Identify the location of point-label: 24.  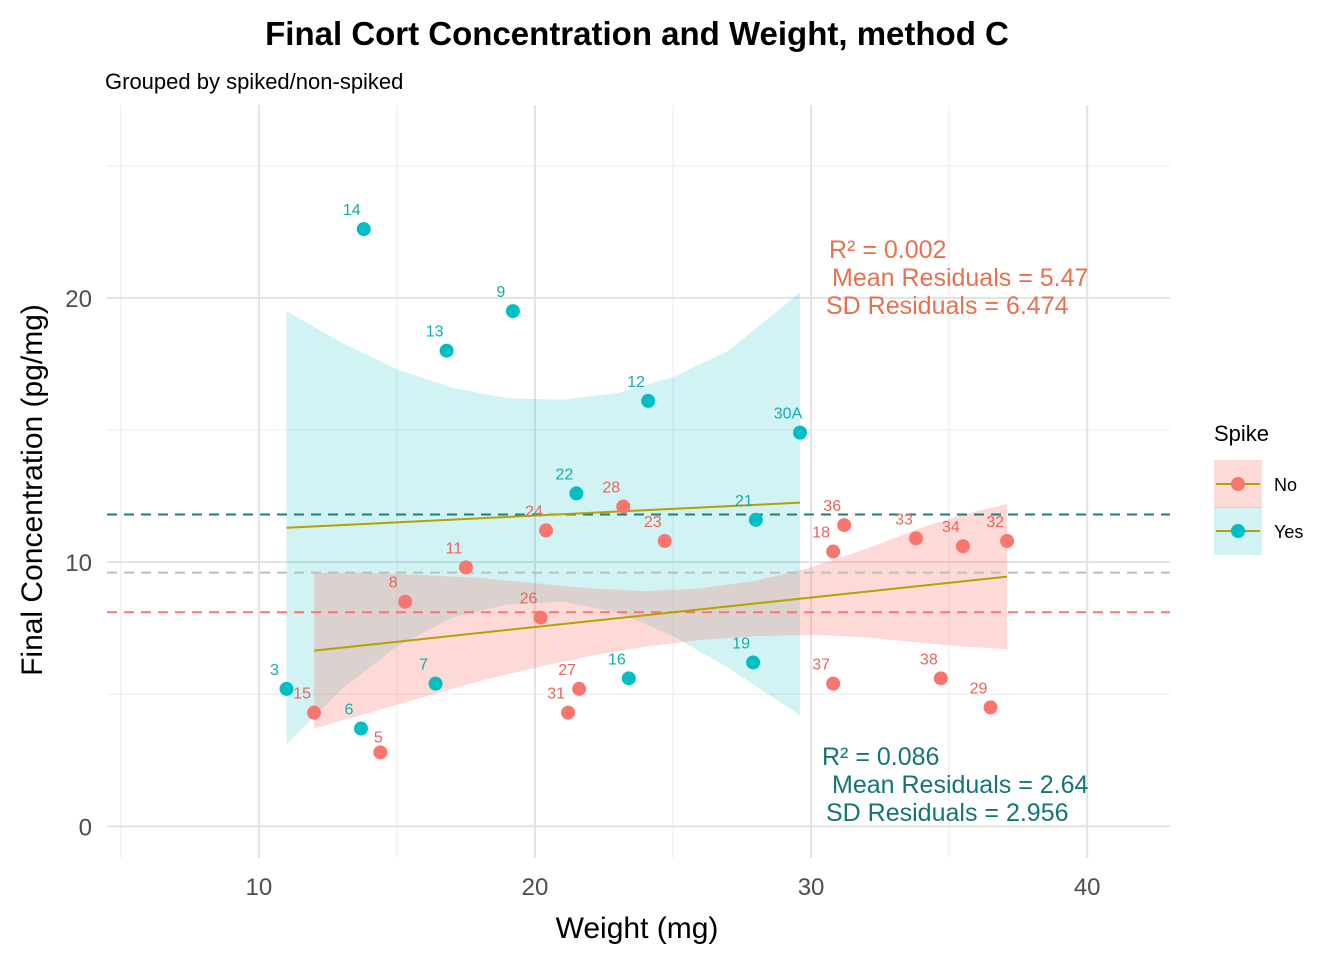
(534, 511).